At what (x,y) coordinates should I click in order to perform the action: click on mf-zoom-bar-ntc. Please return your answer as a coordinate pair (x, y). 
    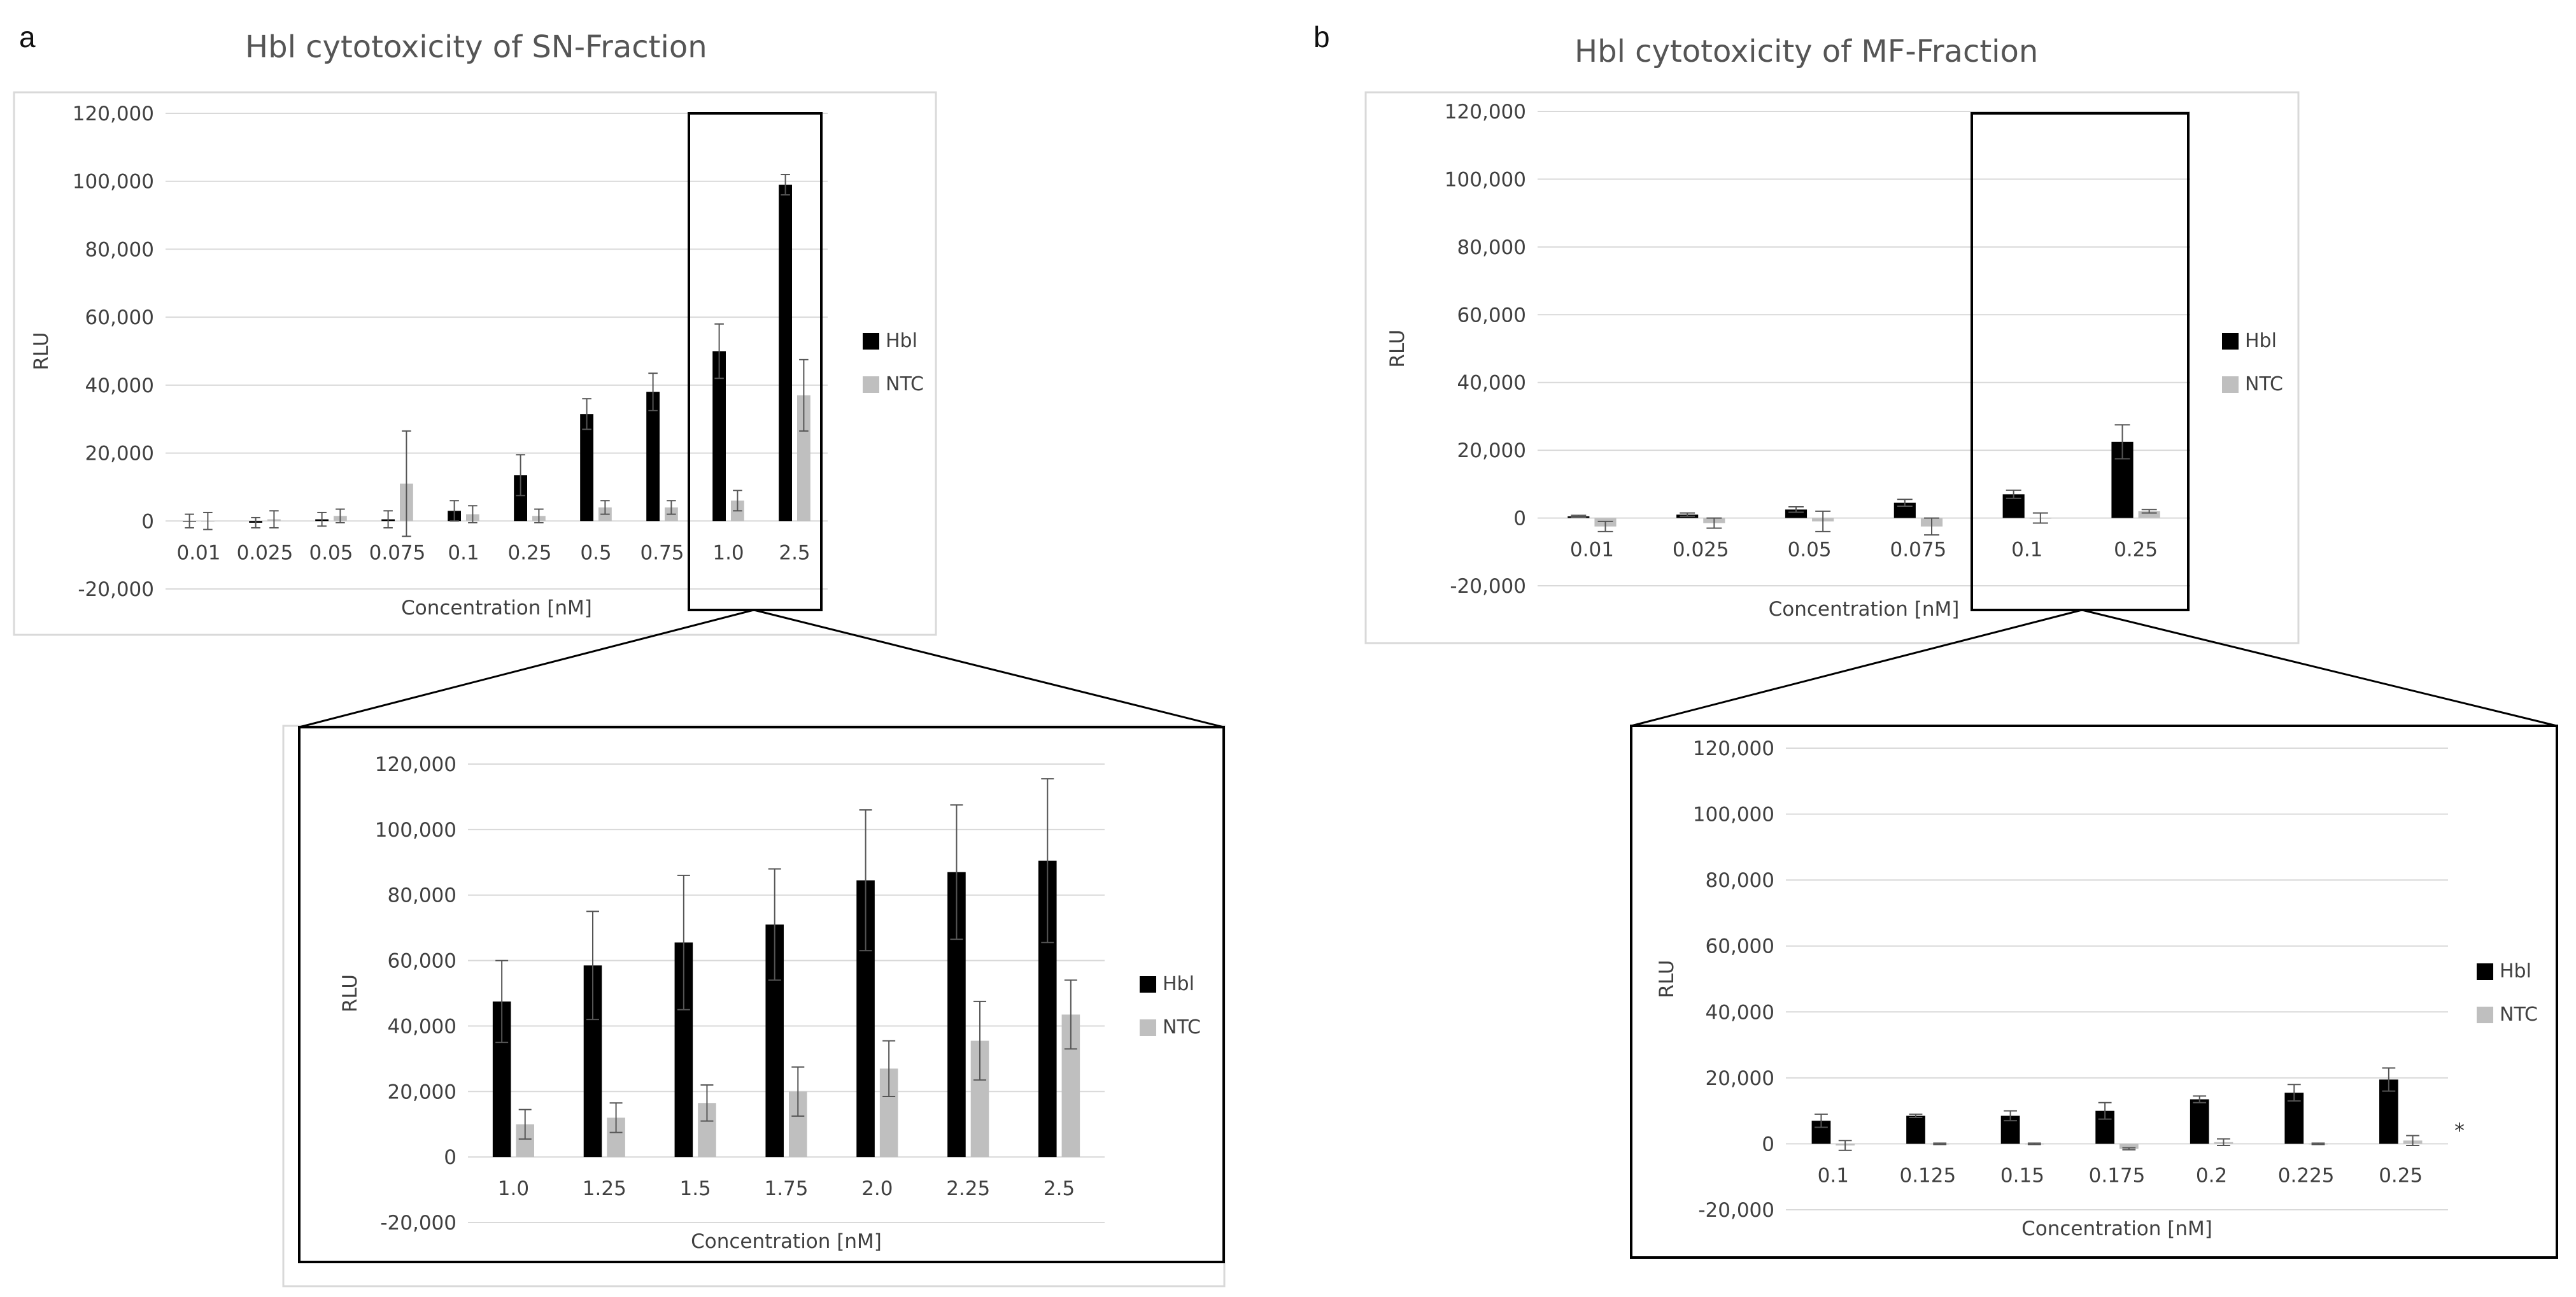
    Looking at the image, I should click on (2129, 1146).